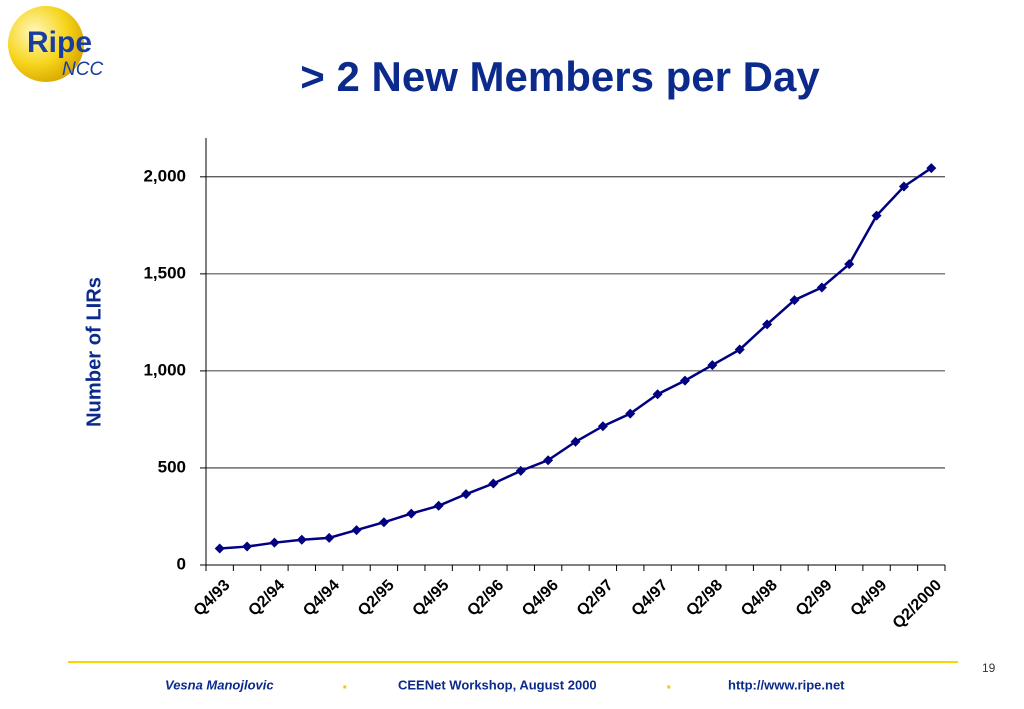 This screenshot has width=1024, height=709. What do you see at coordinates (704, 598) in the screenshot?
I see `x-tick-label: Q2/98` at bounding box center [704, 598].